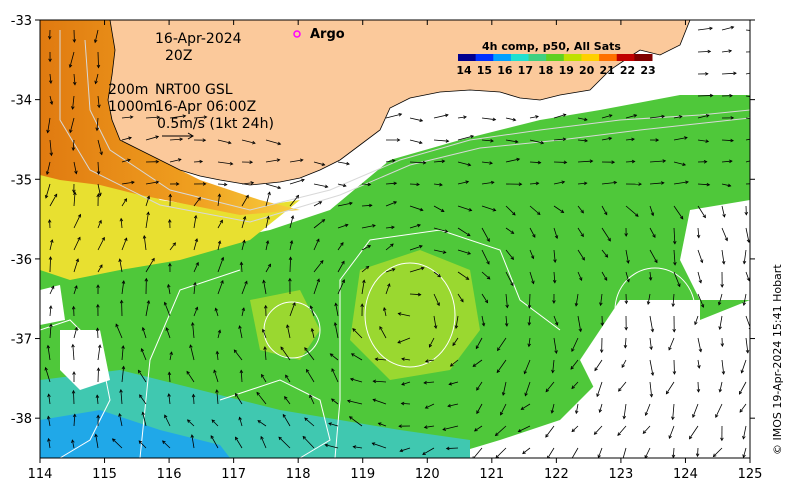  Describe the element at coordinates (415, 315) in the screenshot. I see `sst-region-yellowgreen` at that location.